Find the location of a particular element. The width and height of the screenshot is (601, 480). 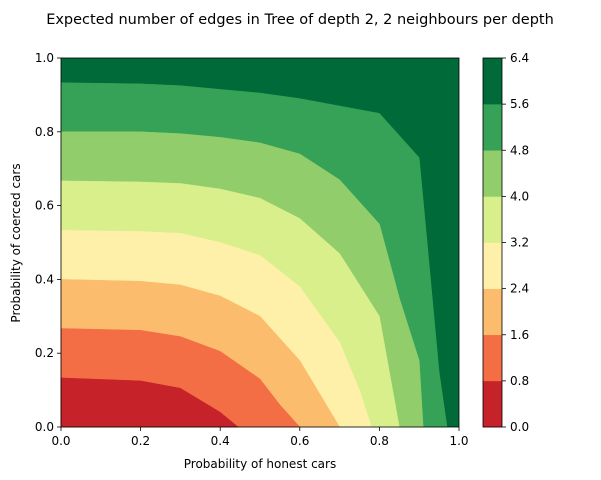

x-tick-label: 0.0 is located at coordinates (60, 441).